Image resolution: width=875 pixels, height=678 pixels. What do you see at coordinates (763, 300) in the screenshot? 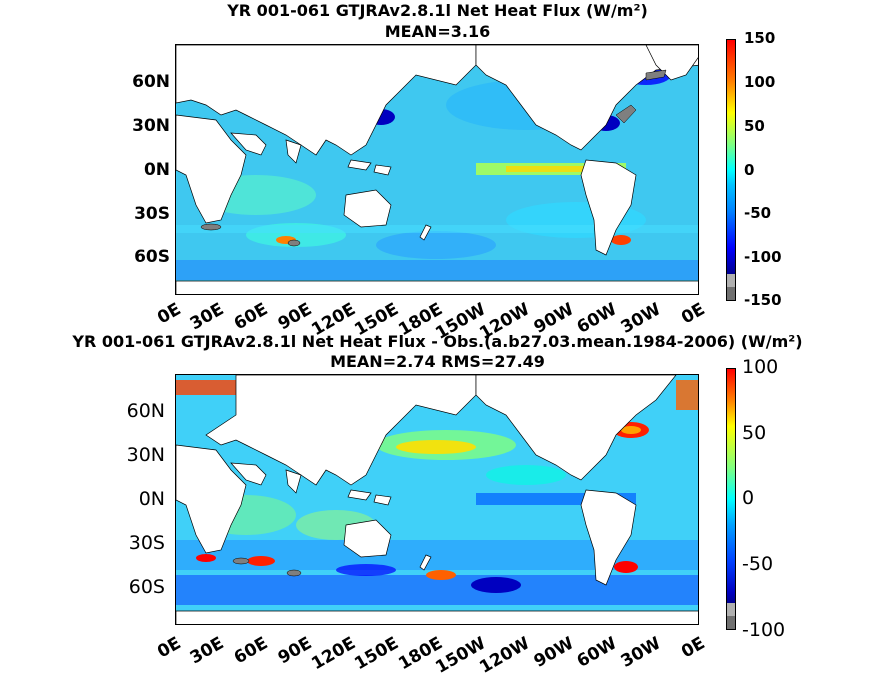
I see `panel1-colorbar-tick: -150` at bounding box center [763, 300].